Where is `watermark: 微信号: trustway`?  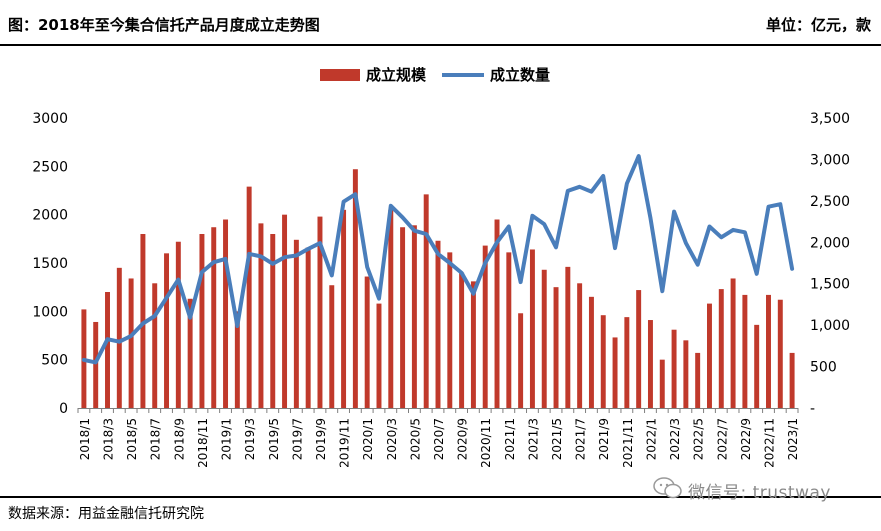
watermark: 微信号: trustway is located at coordinates (763, 489).